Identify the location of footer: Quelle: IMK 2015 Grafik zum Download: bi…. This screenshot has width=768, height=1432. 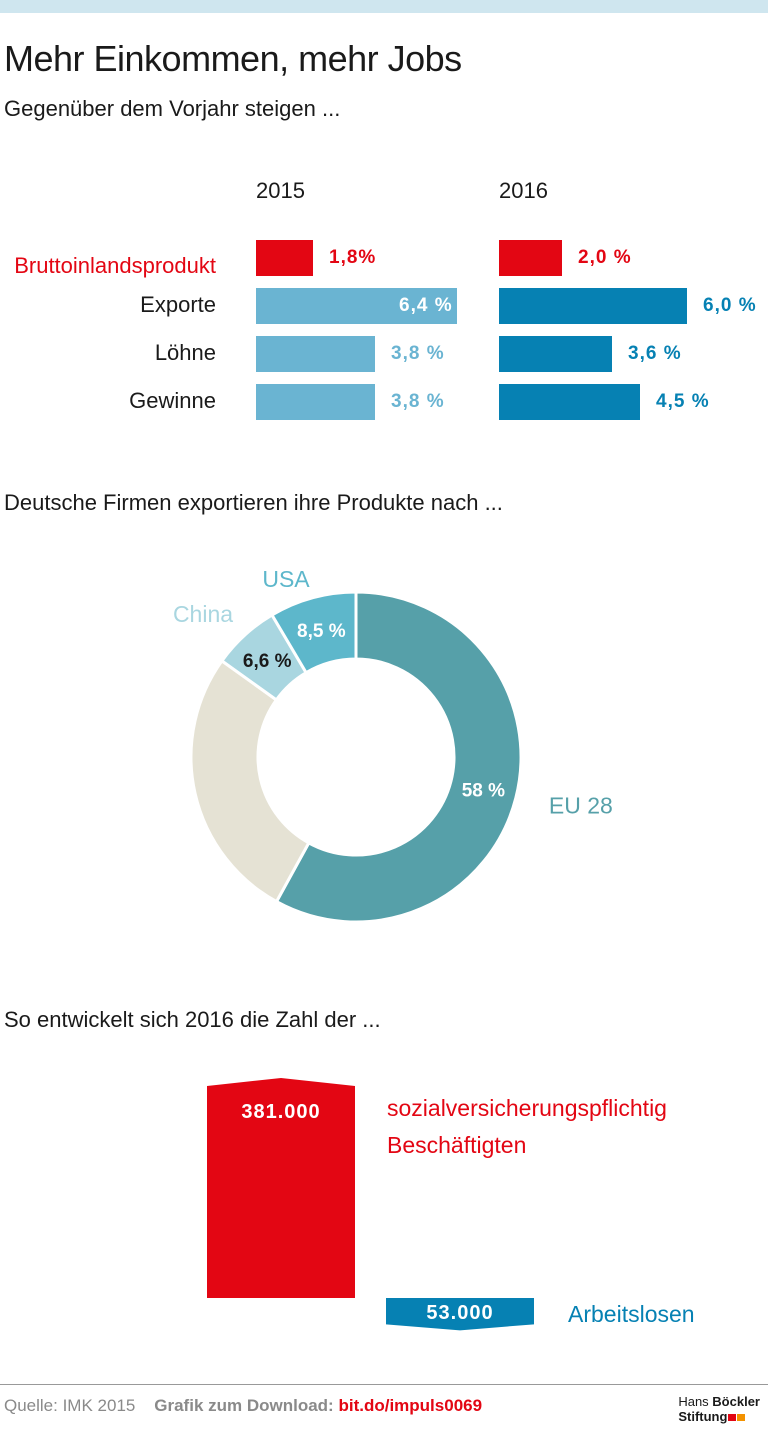
(243, 1406).